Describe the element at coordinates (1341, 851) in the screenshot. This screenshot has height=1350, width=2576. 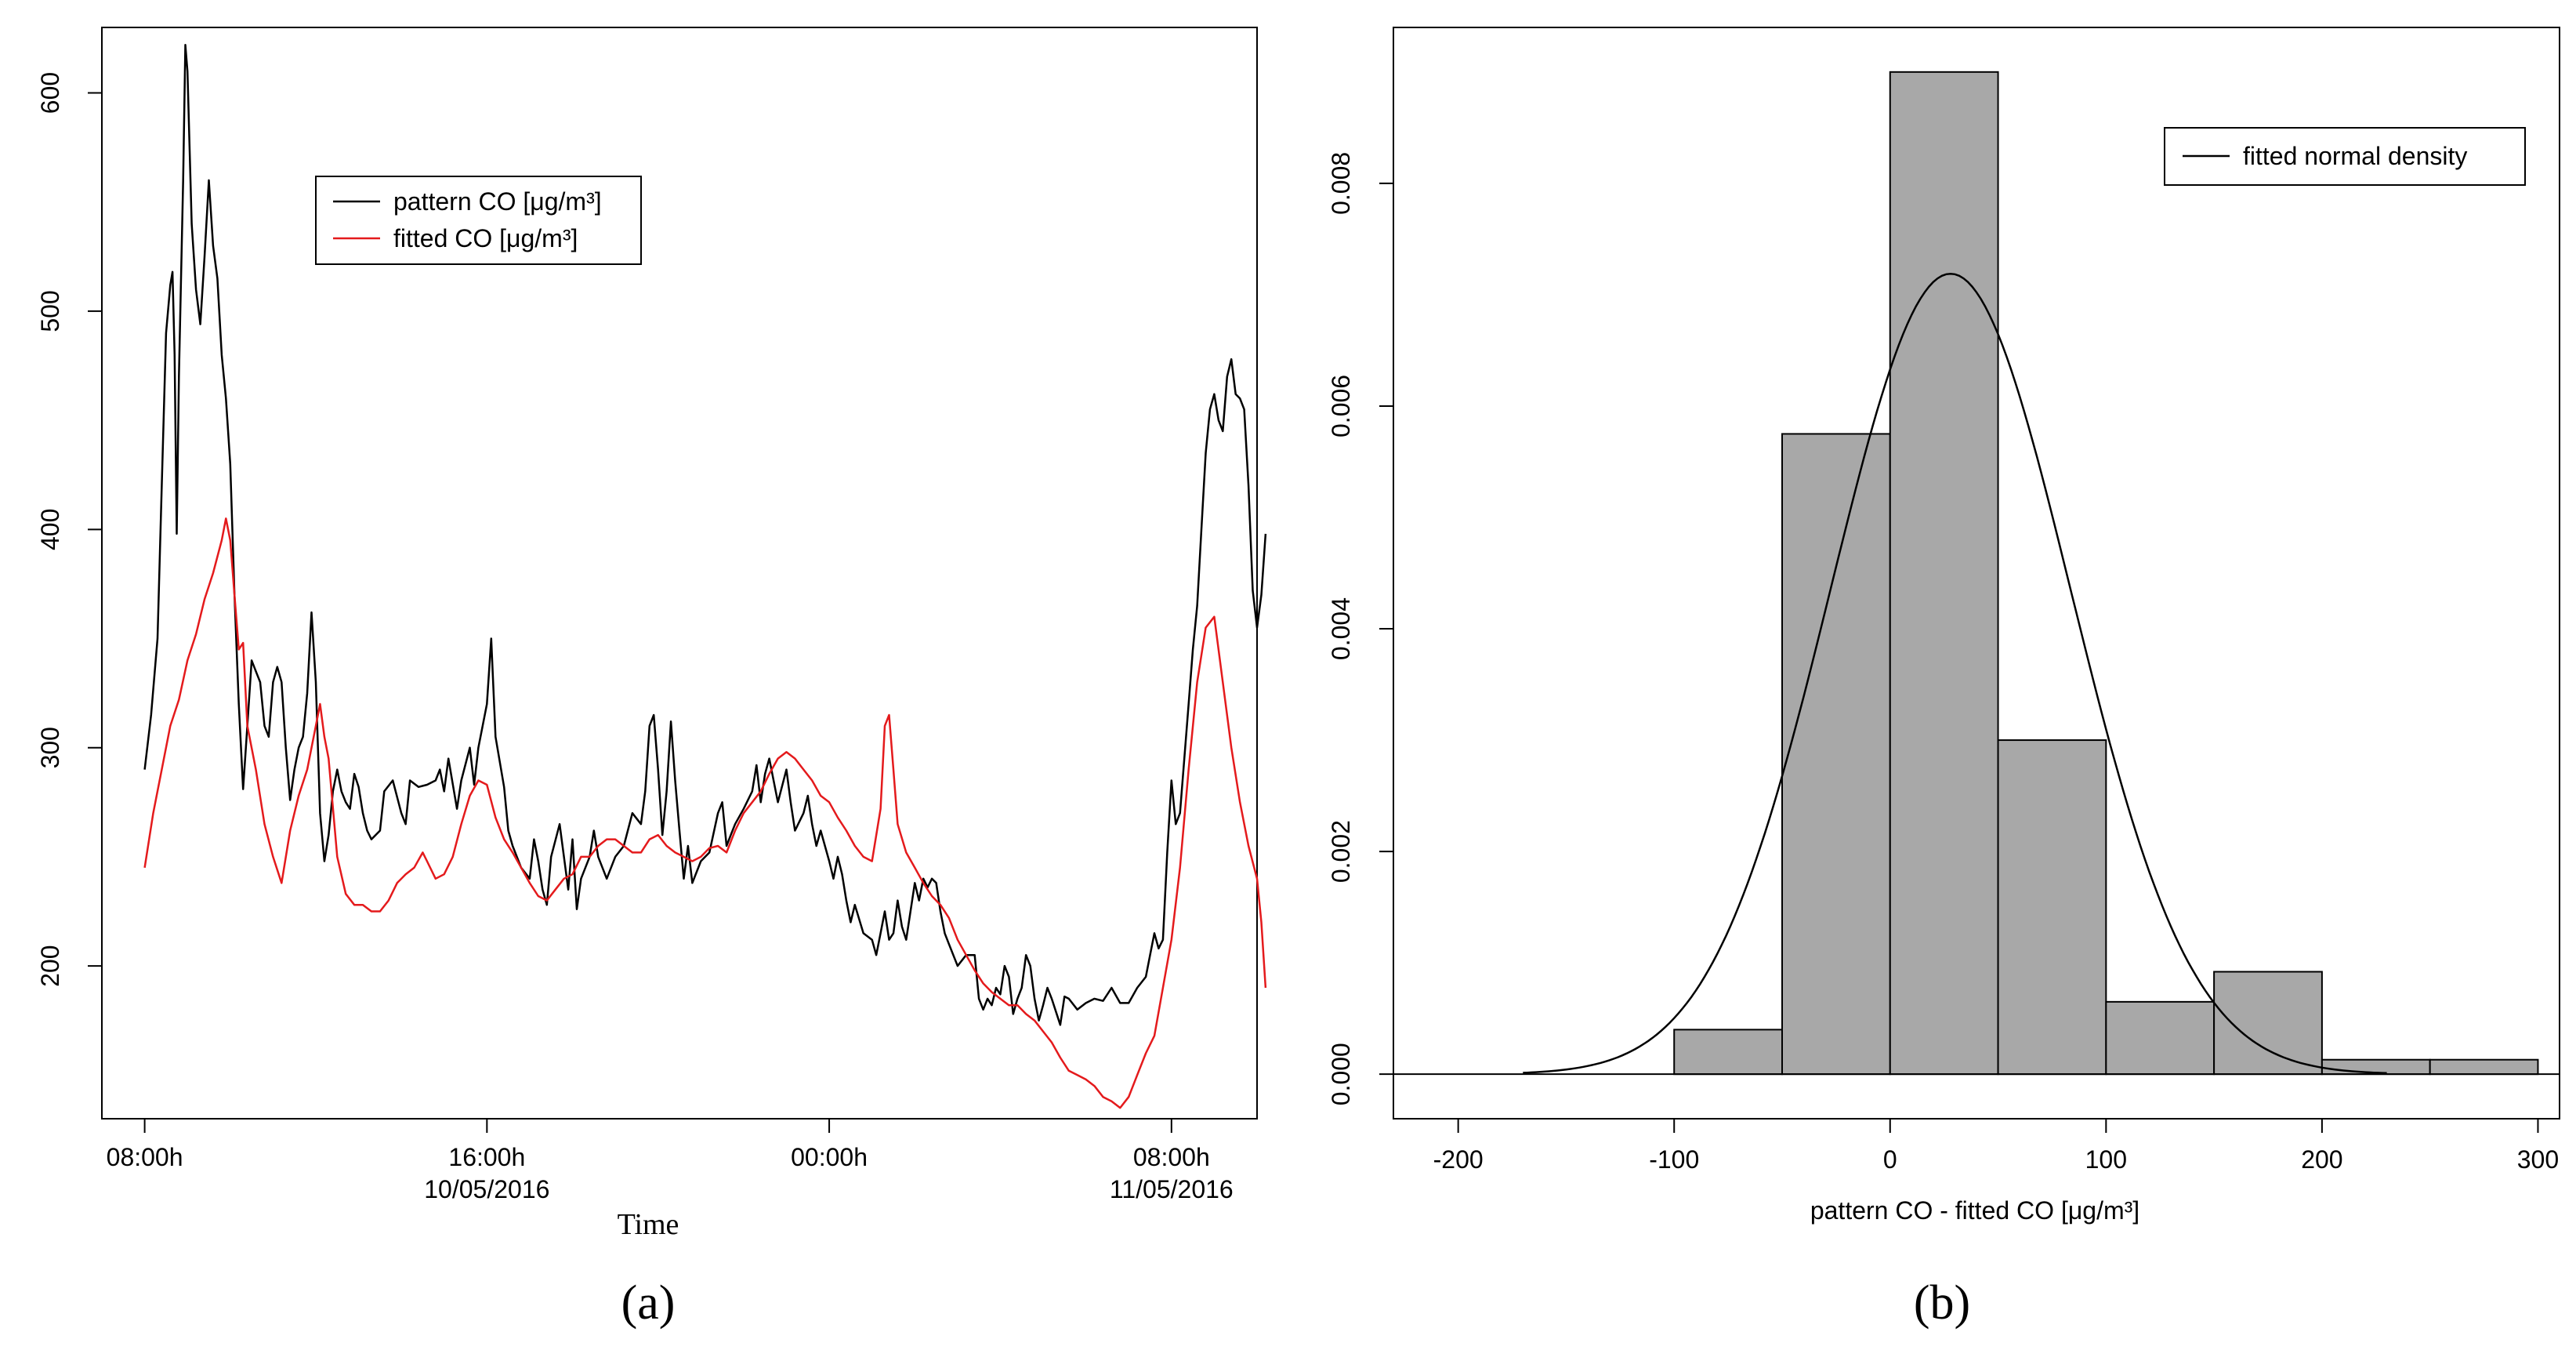
I see `y-tick-label: 0.002` at that location.